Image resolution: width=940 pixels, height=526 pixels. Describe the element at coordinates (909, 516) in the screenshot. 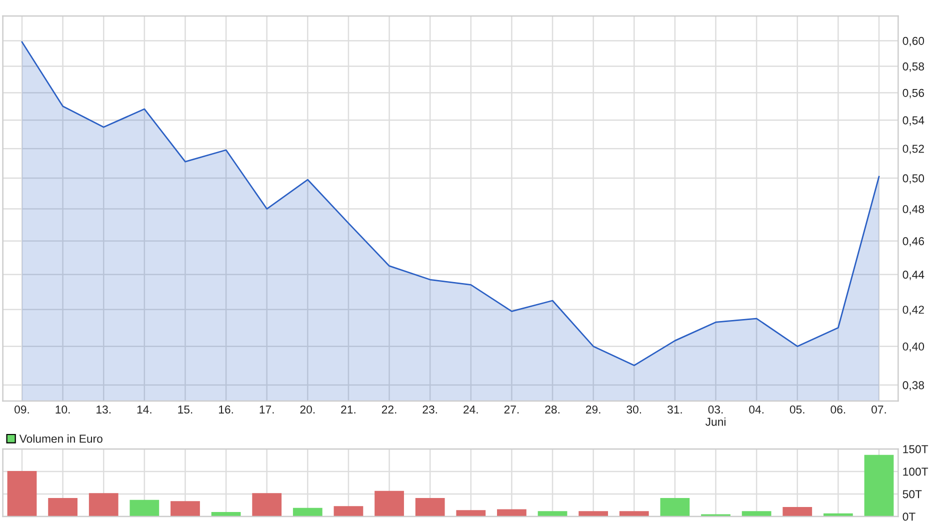

I see `y-tick-label: 0T` at that location.